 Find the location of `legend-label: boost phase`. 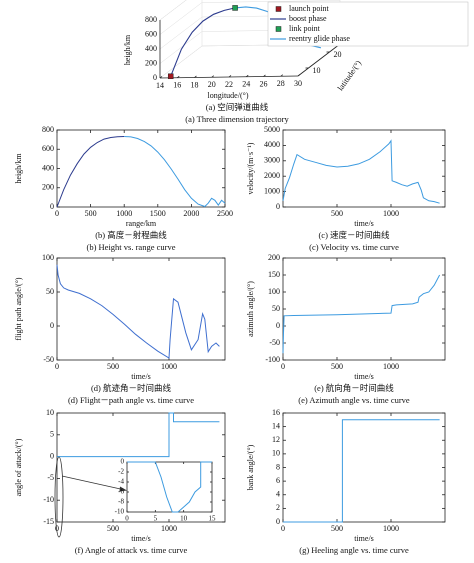

legend-label: boost phase is located at coordinates (308, 18).